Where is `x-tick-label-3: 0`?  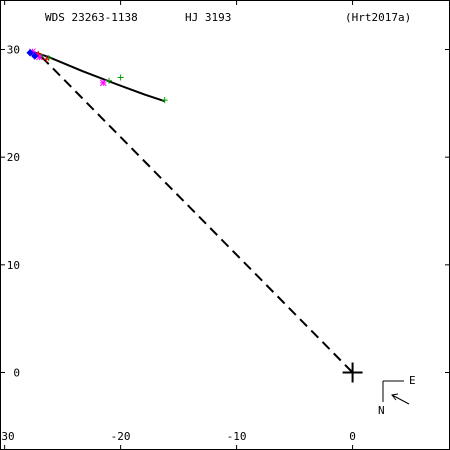 x-tick-label-3: 0 is located at coordinates (352, 436).